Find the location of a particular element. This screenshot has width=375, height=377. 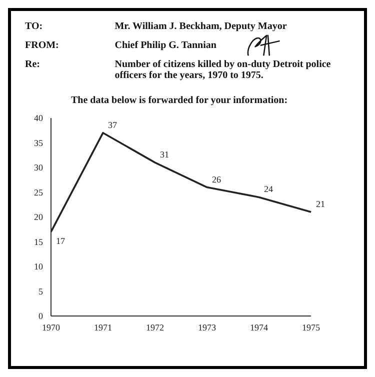

chart-subtitle: The data below is forwarded for your information: is located at coordinates (179, 100).